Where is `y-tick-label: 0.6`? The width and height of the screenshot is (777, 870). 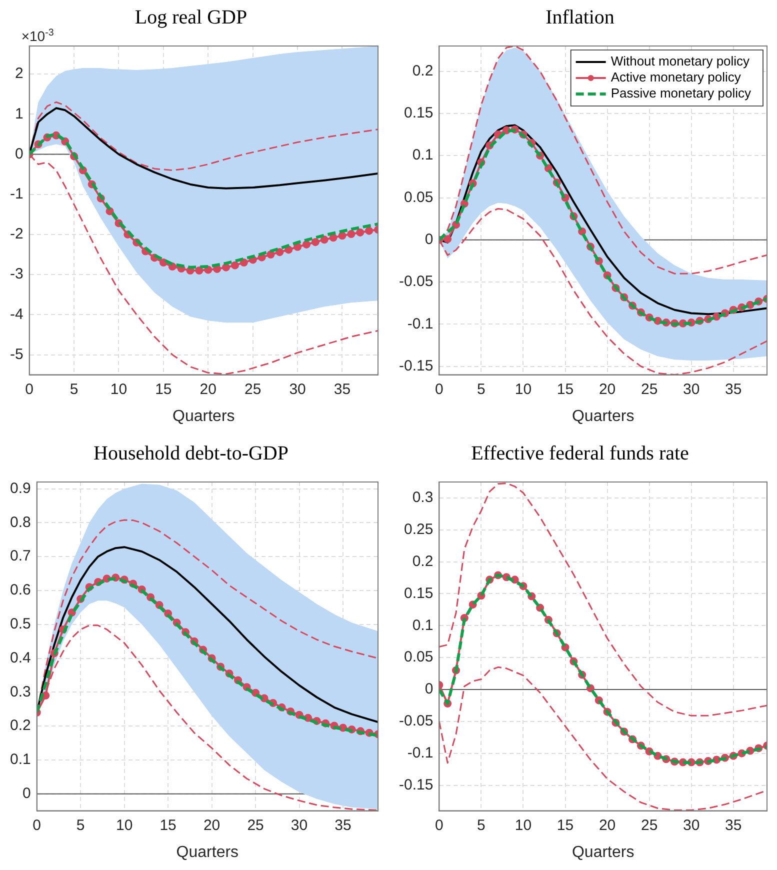
y-tick-label: 0.6 is located at coordinates (20, 590).